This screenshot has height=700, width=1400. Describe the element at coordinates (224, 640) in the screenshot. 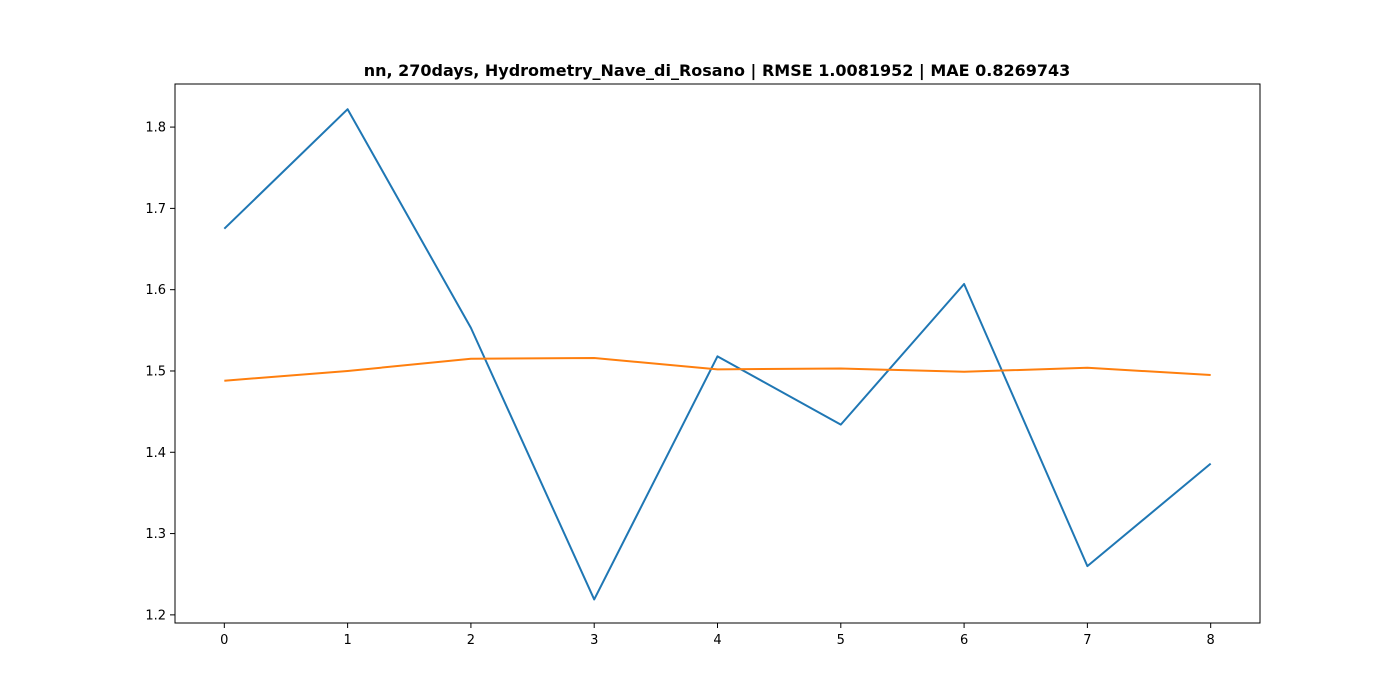

I see `x-tick-label-0: 0` at that location.